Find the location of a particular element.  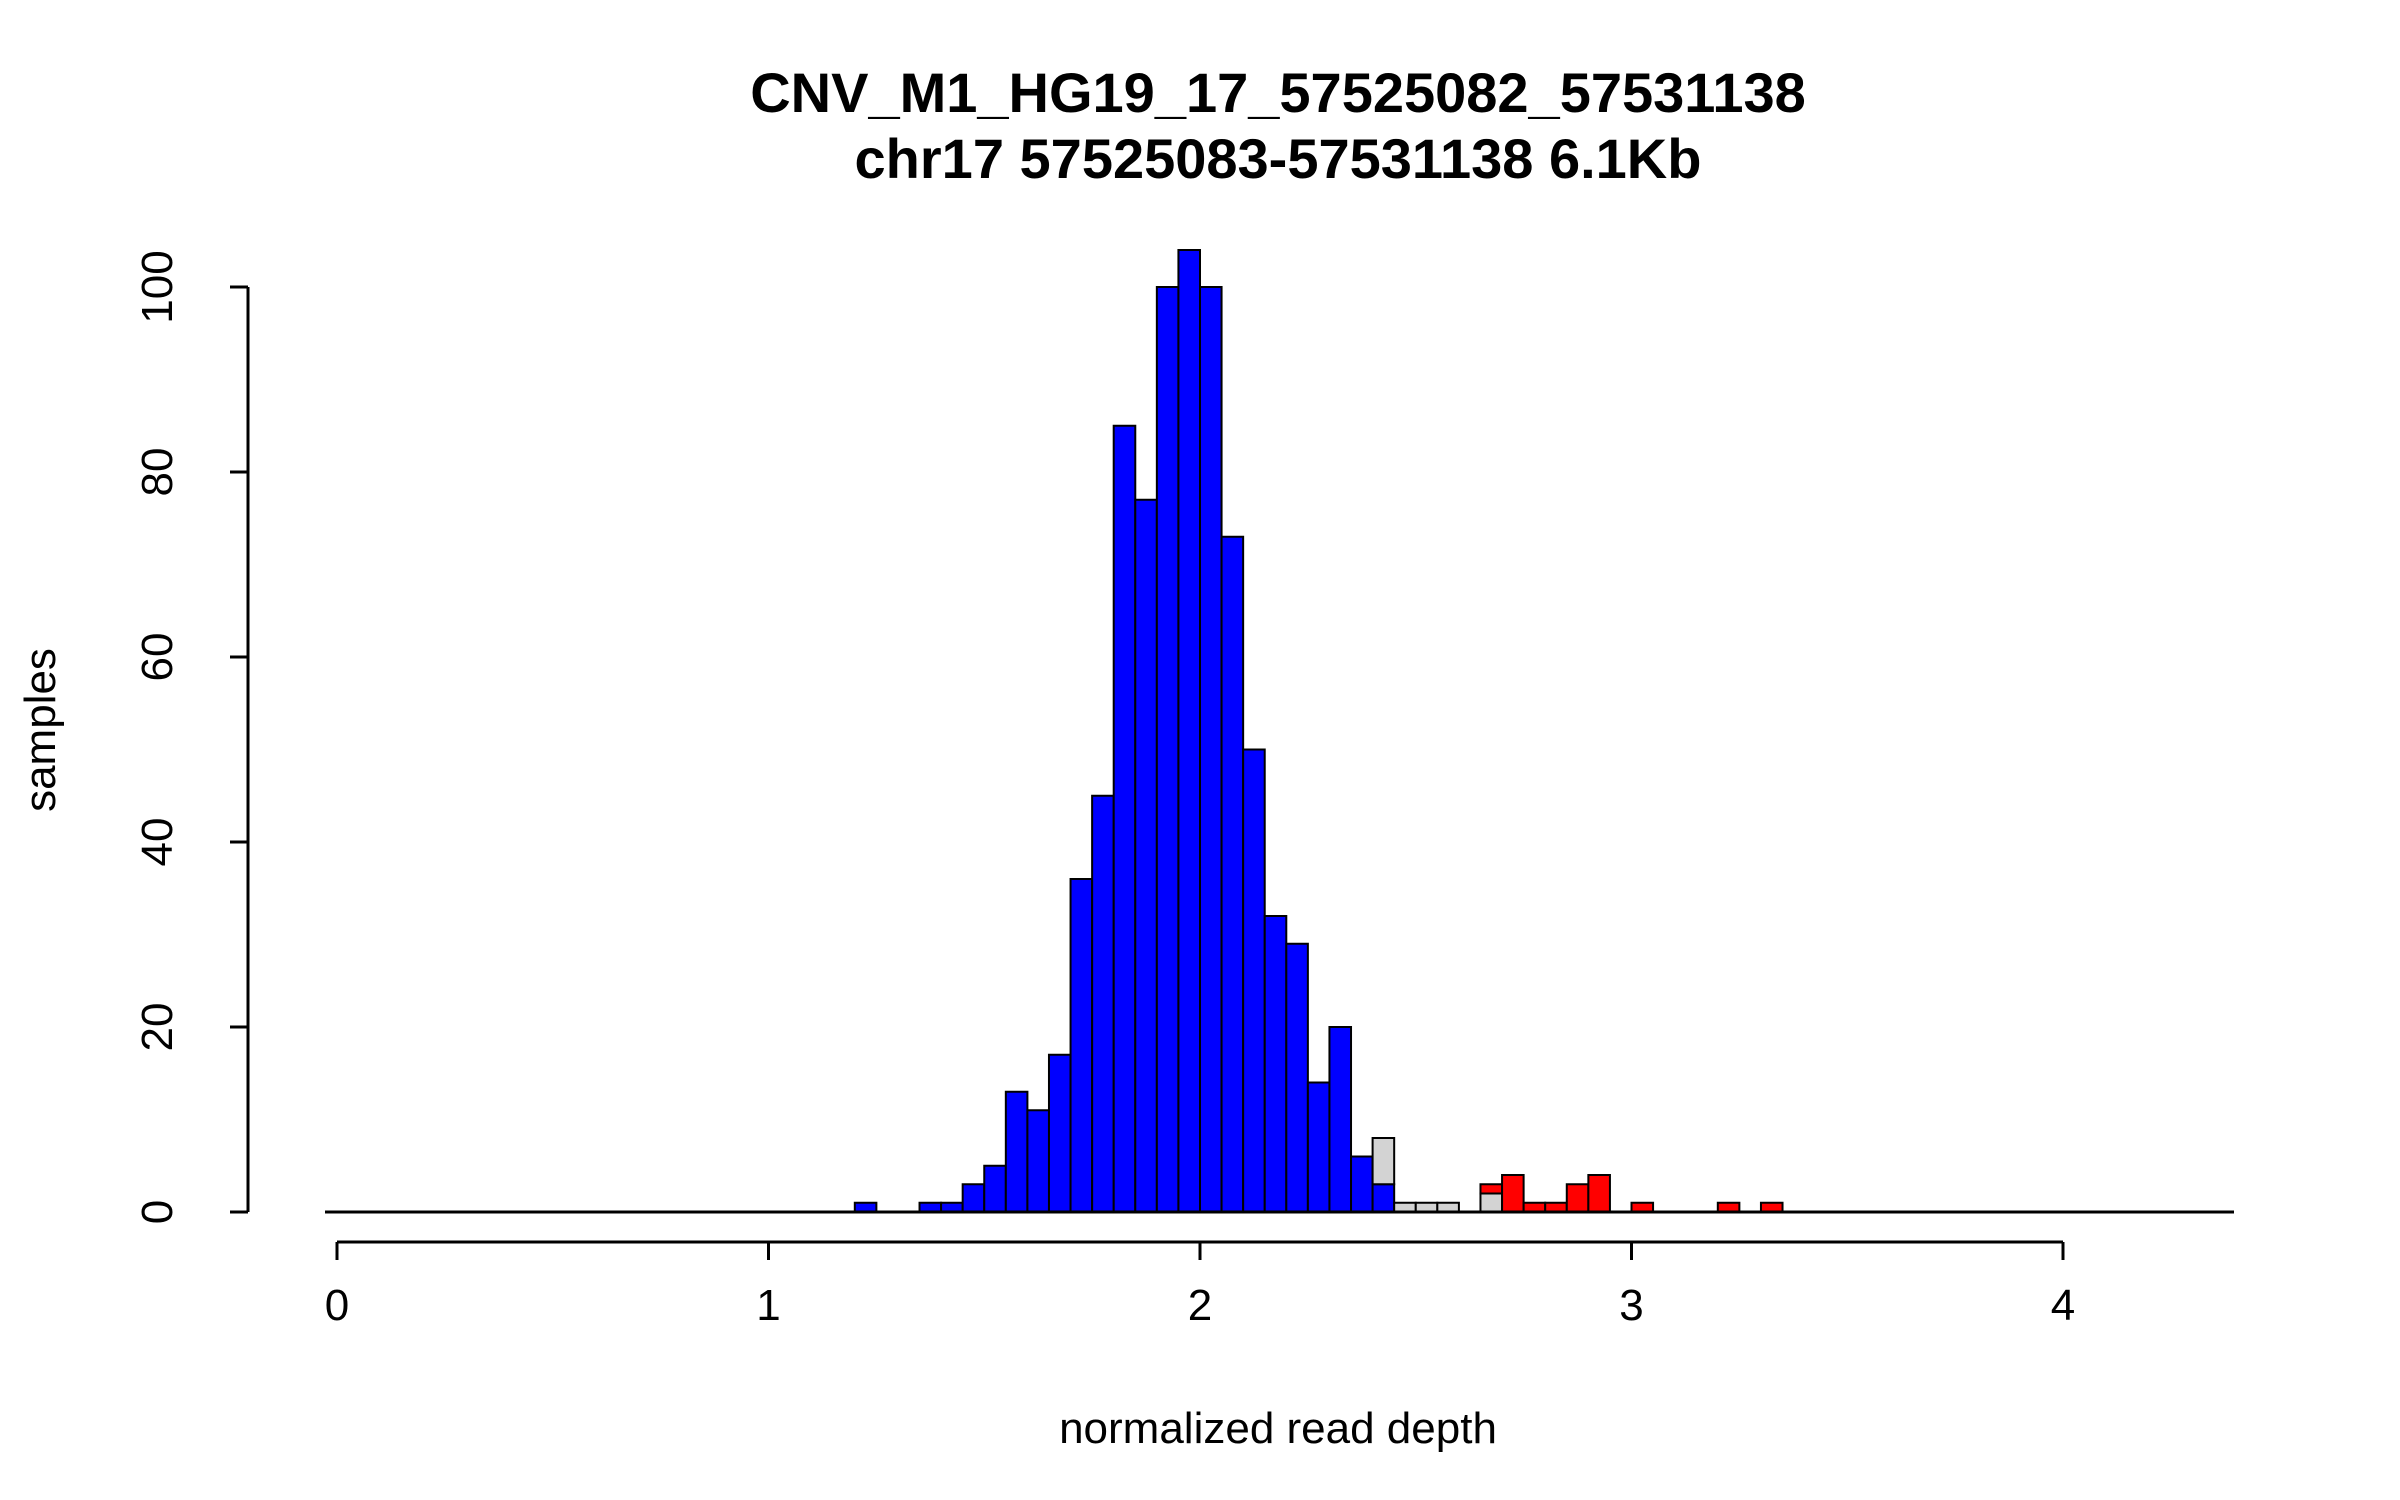

x-axis-label: normalized read depth is located at coordinates (1278, 1428).